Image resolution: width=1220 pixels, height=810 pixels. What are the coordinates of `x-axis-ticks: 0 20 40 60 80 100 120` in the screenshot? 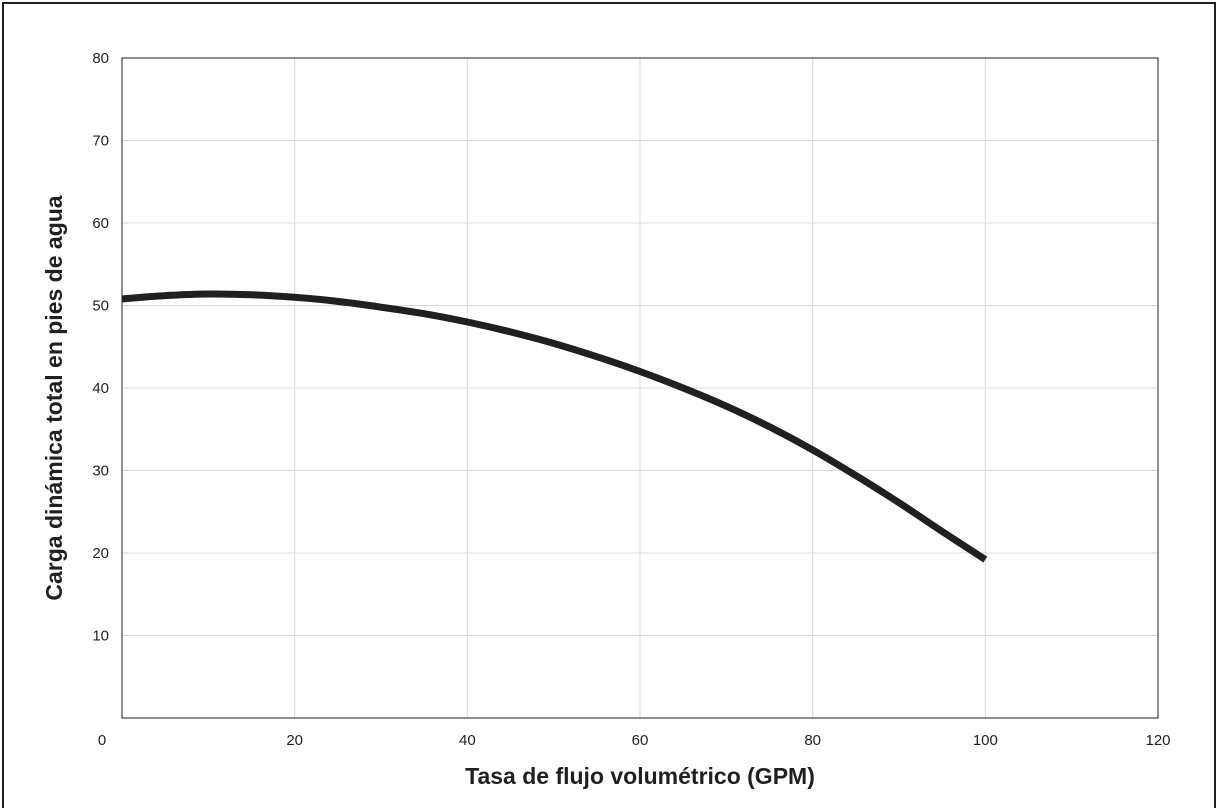 It's located at (634, 740).